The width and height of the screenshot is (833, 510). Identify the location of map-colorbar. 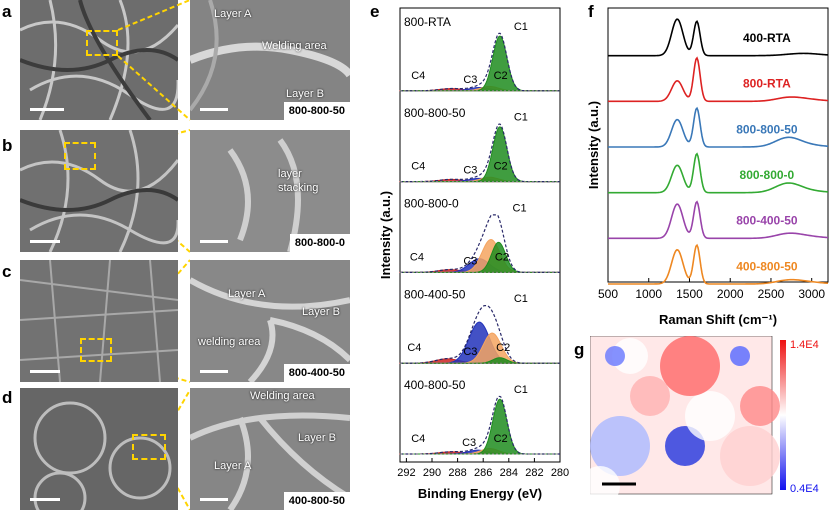
(783, 415).